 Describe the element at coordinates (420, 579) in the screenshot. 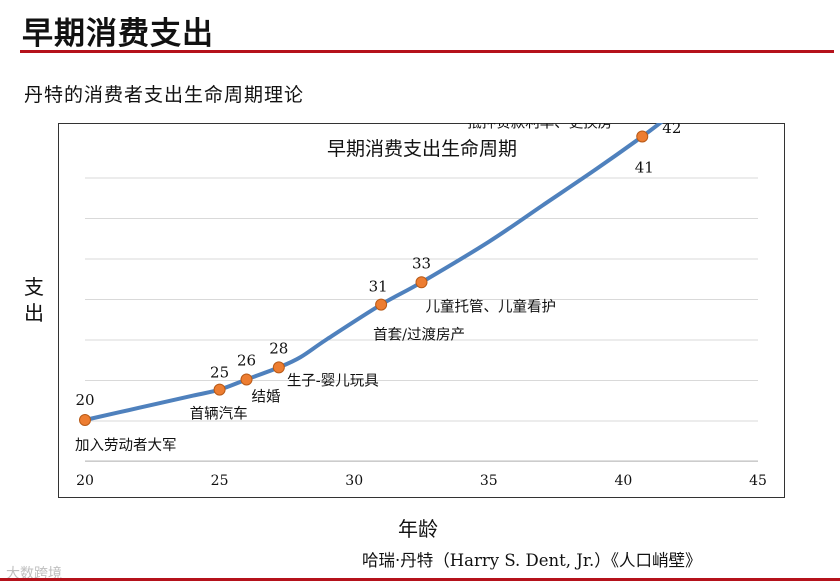

I see `footer-divider` at that location.